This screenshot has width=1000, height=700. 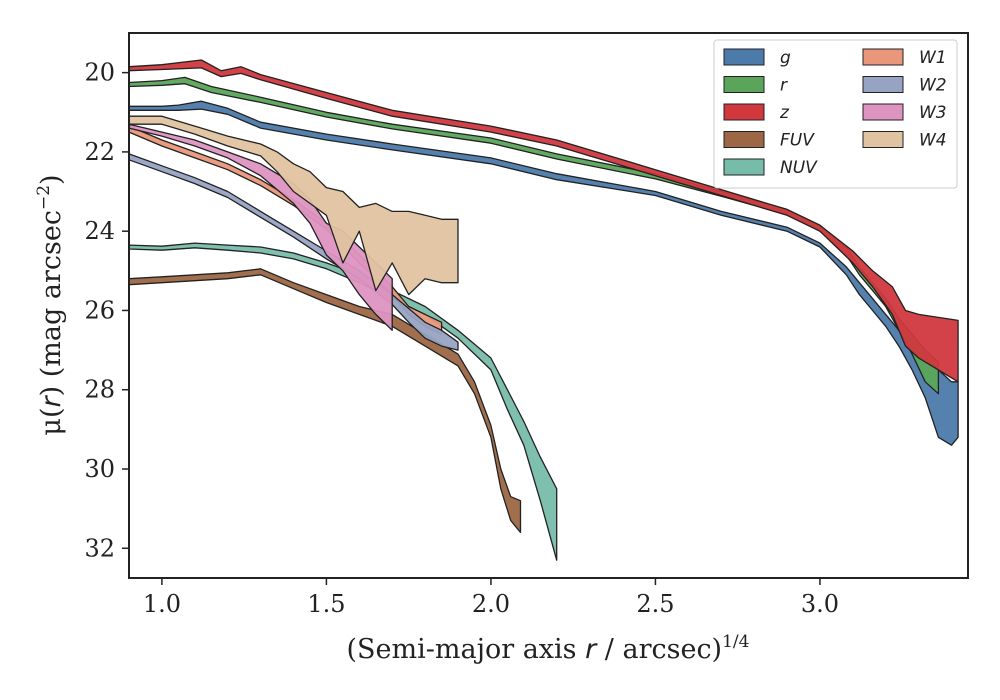 I want to click on x-axis-label: (Semi-major axis r / arcsec)1/4, so click(x=548, y=648).